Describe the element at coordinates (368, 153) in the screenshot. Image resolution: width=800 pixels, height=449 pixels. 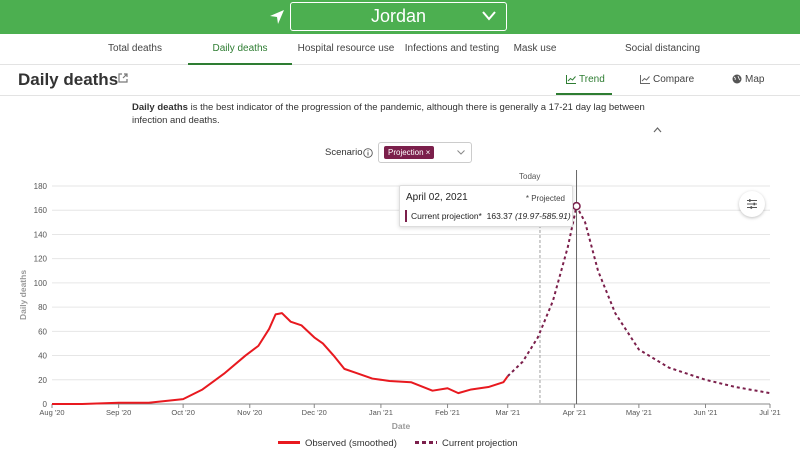
I see `info-icon` at that location.